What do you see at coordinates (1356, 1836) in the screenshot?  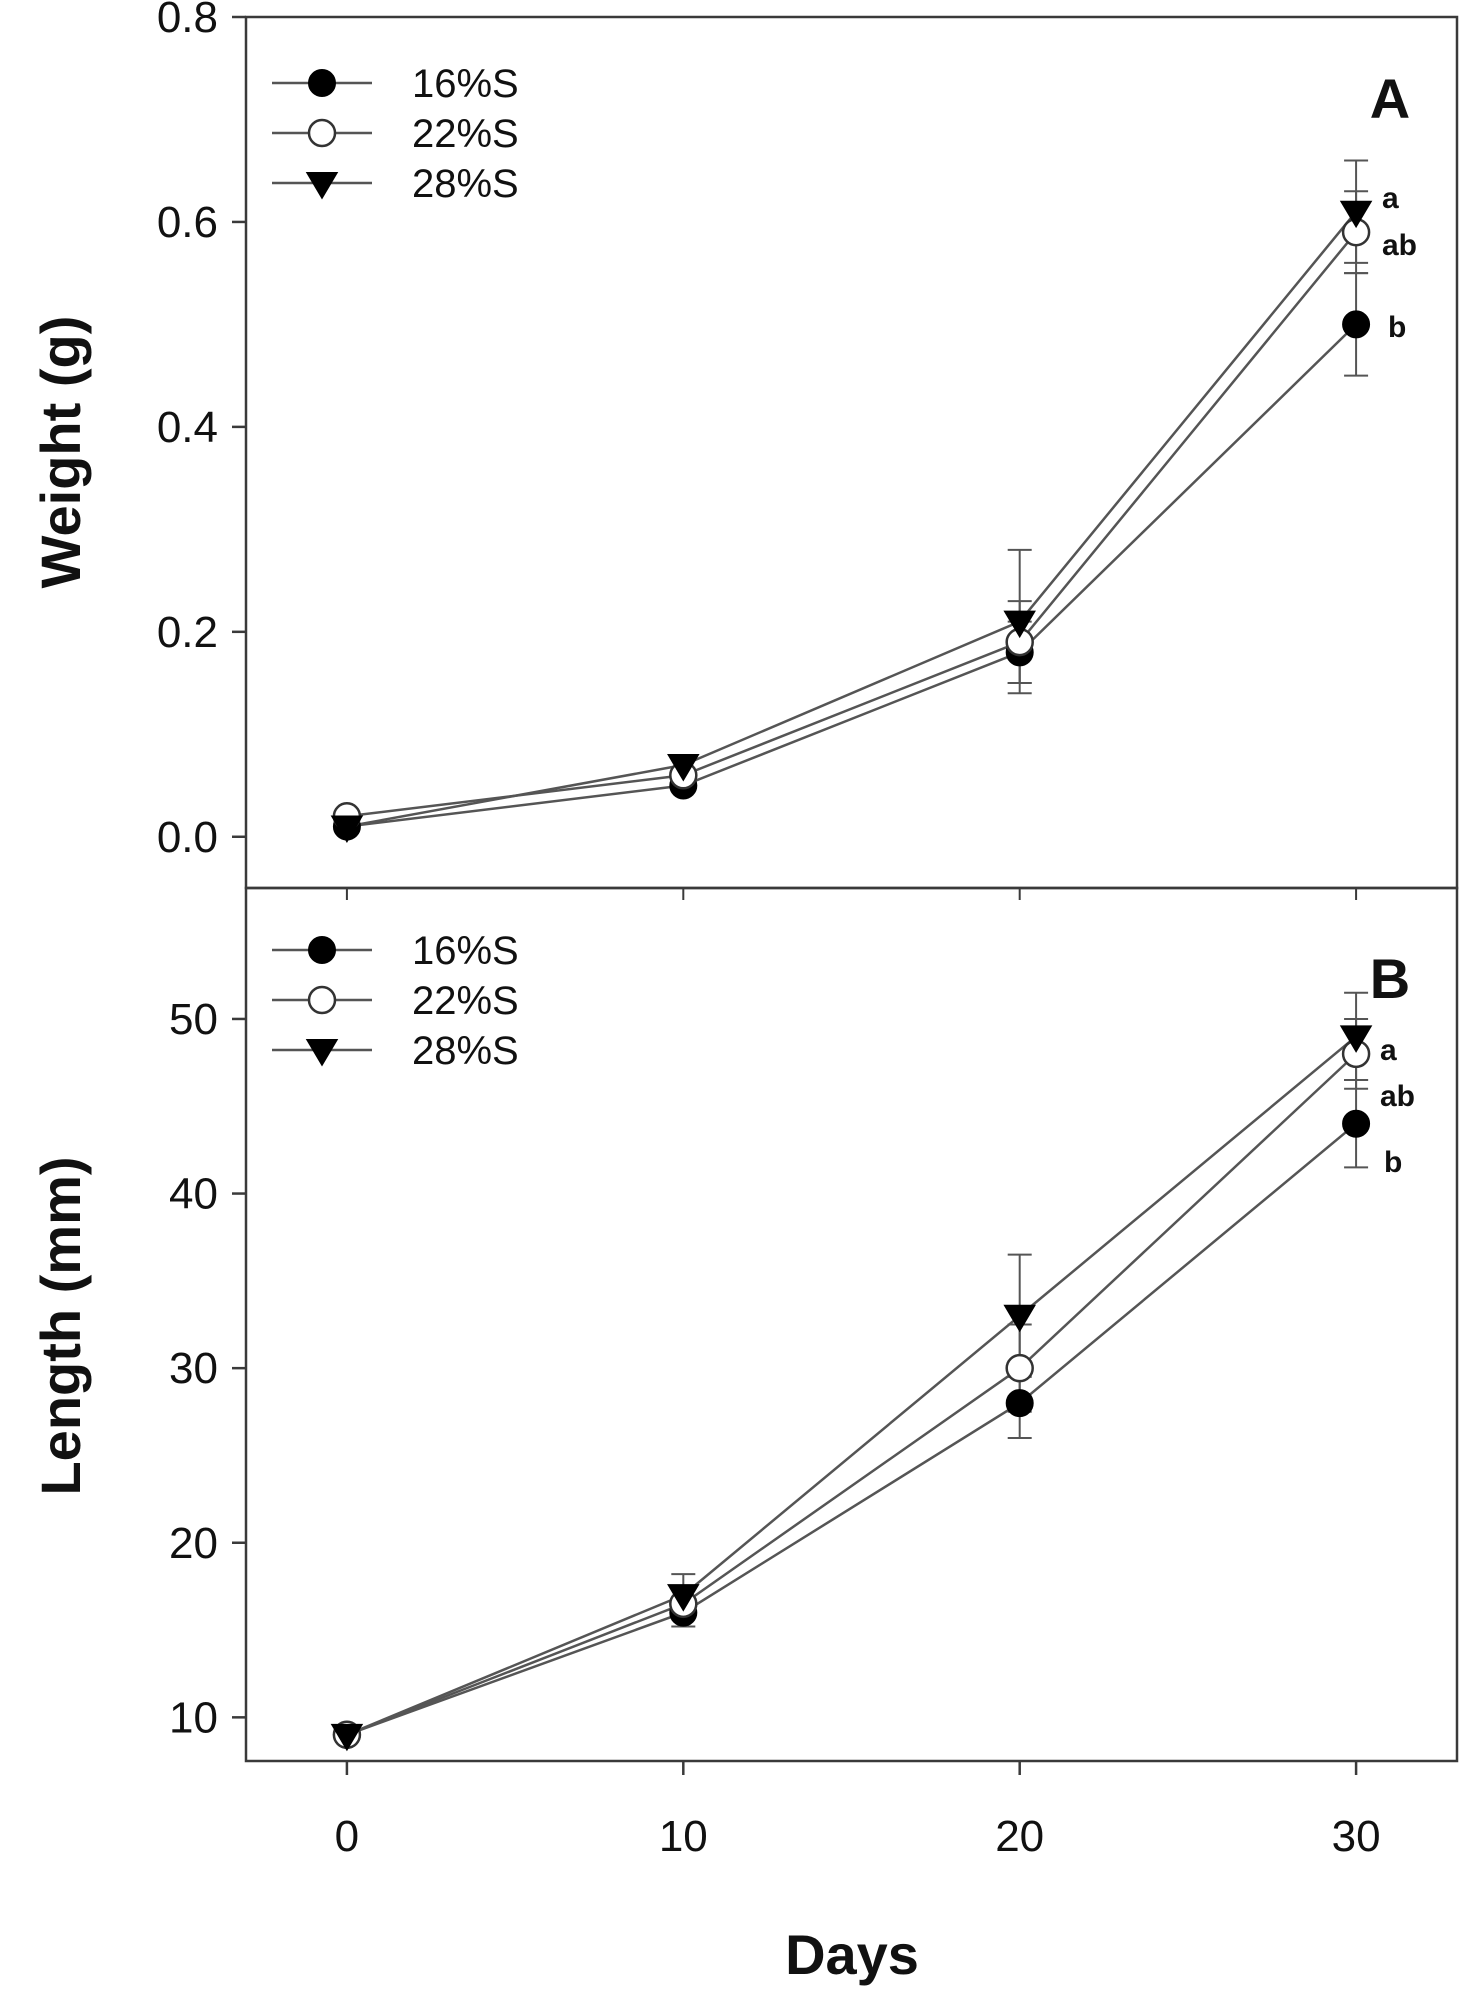 I see `panel-b-xtick-label-3: 30` at bounding box center [1356, 1836].